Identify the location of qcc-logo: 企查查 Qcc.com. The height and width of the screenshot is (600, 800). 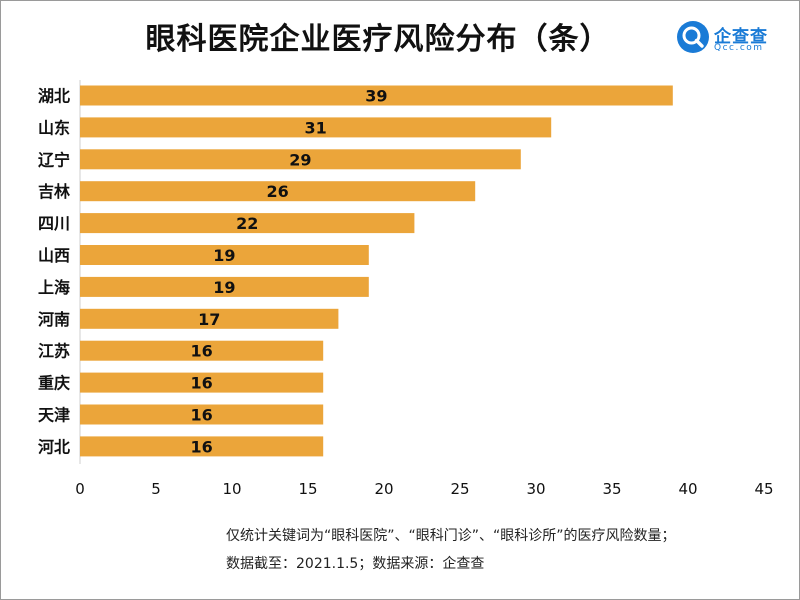
(733, 40).